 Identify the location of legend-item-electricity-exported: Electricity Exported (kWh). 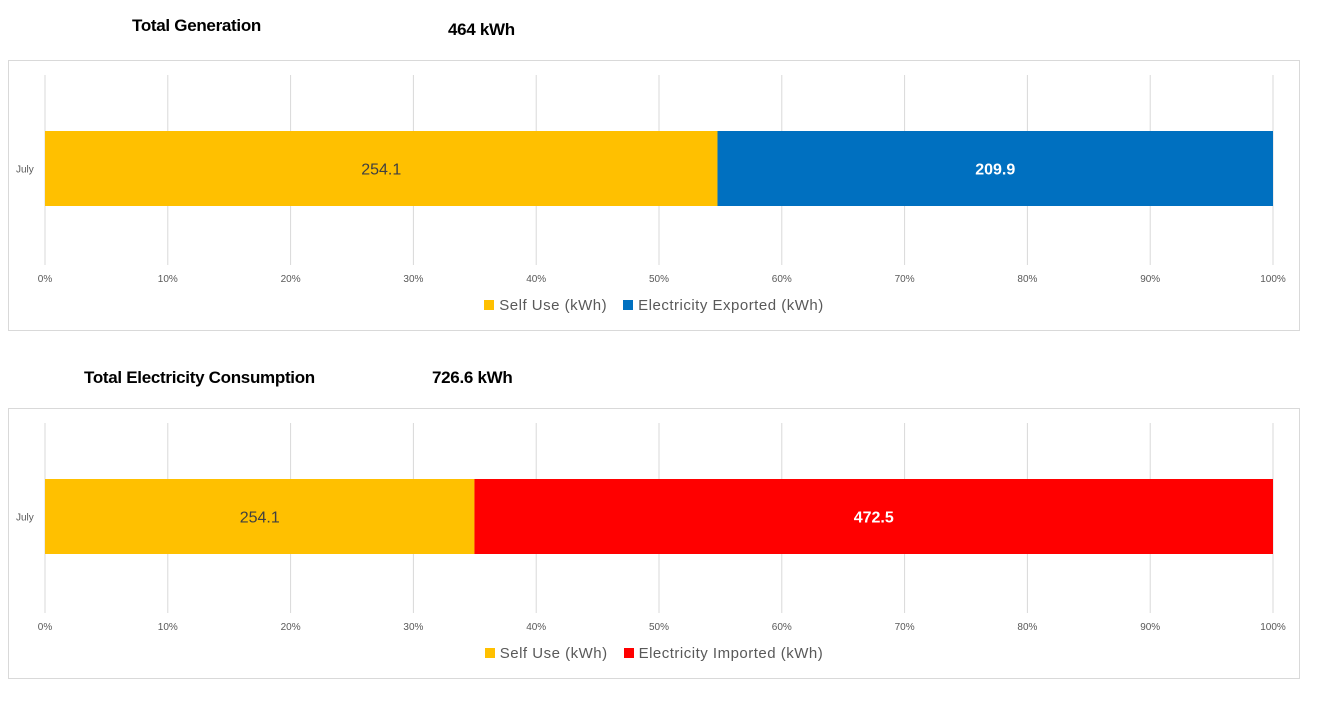
(723, 305).